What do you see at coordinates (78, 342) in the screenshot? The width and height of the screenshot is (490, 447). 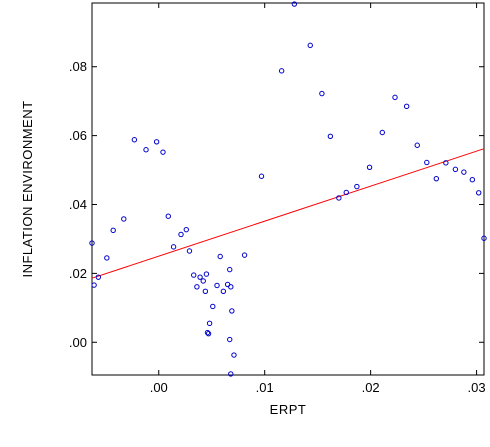 I see `y-tick-label: .00` at bounding box center [78, 342].